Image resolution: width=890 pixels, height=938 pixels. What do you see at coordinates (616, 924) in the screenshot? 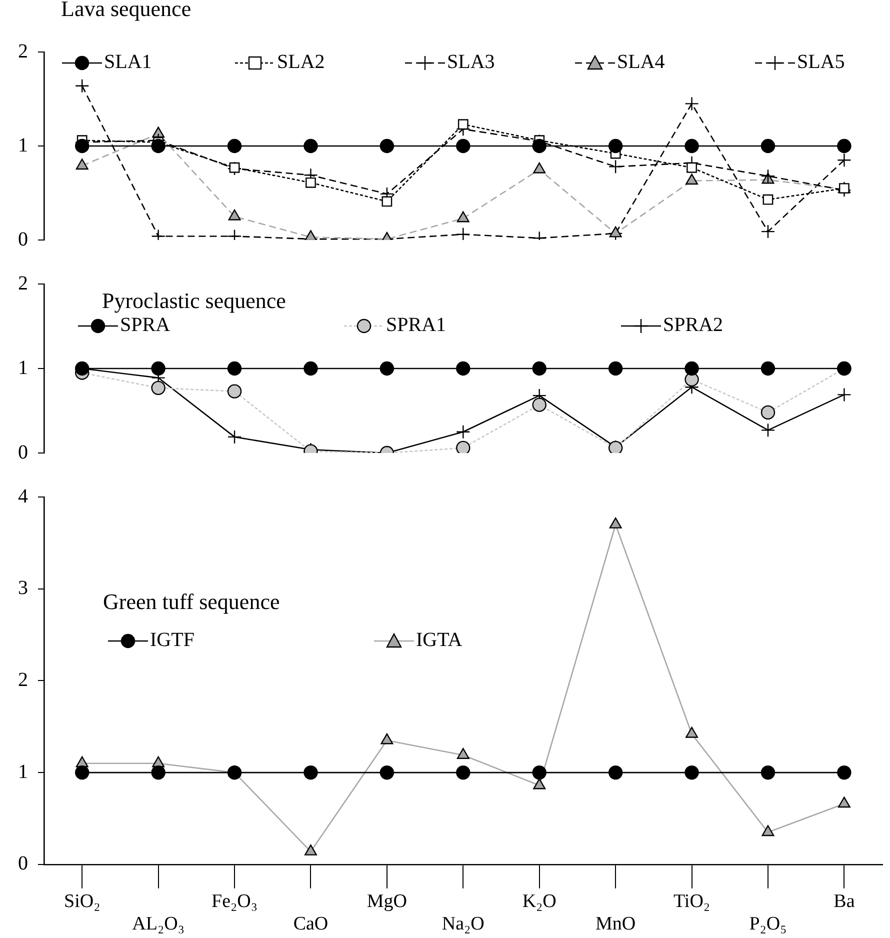
I see `x-tick-label: MnO` at bounding box center [616, 924].